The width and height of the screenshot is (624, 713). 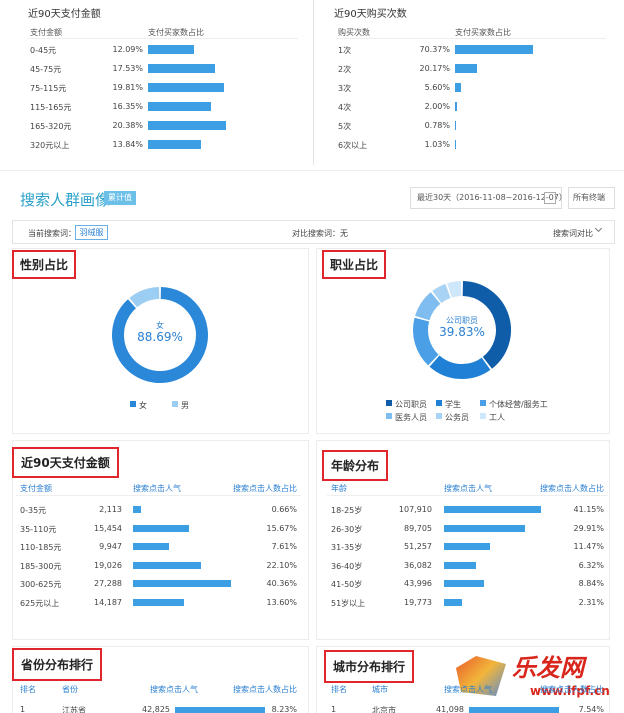 What do you see at coordinates (160, 337) in the screenshot?
I see `center-value: 88.69%` at bounding box center [160, 337].